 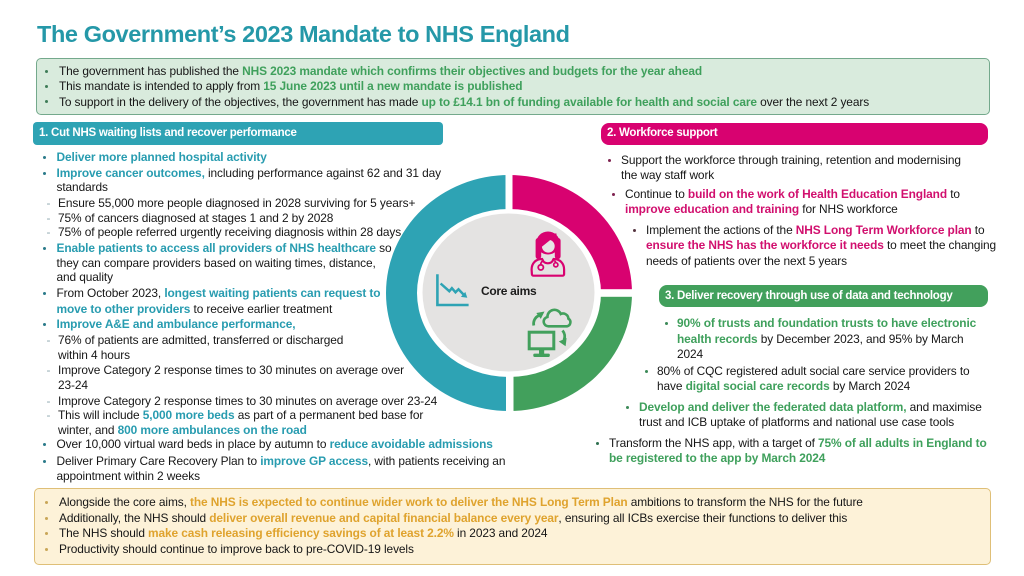 What do you see at coordinates (509, 291) in the screenshot?
I see `svg-text: Core aims` at bounding box center [509, 291].